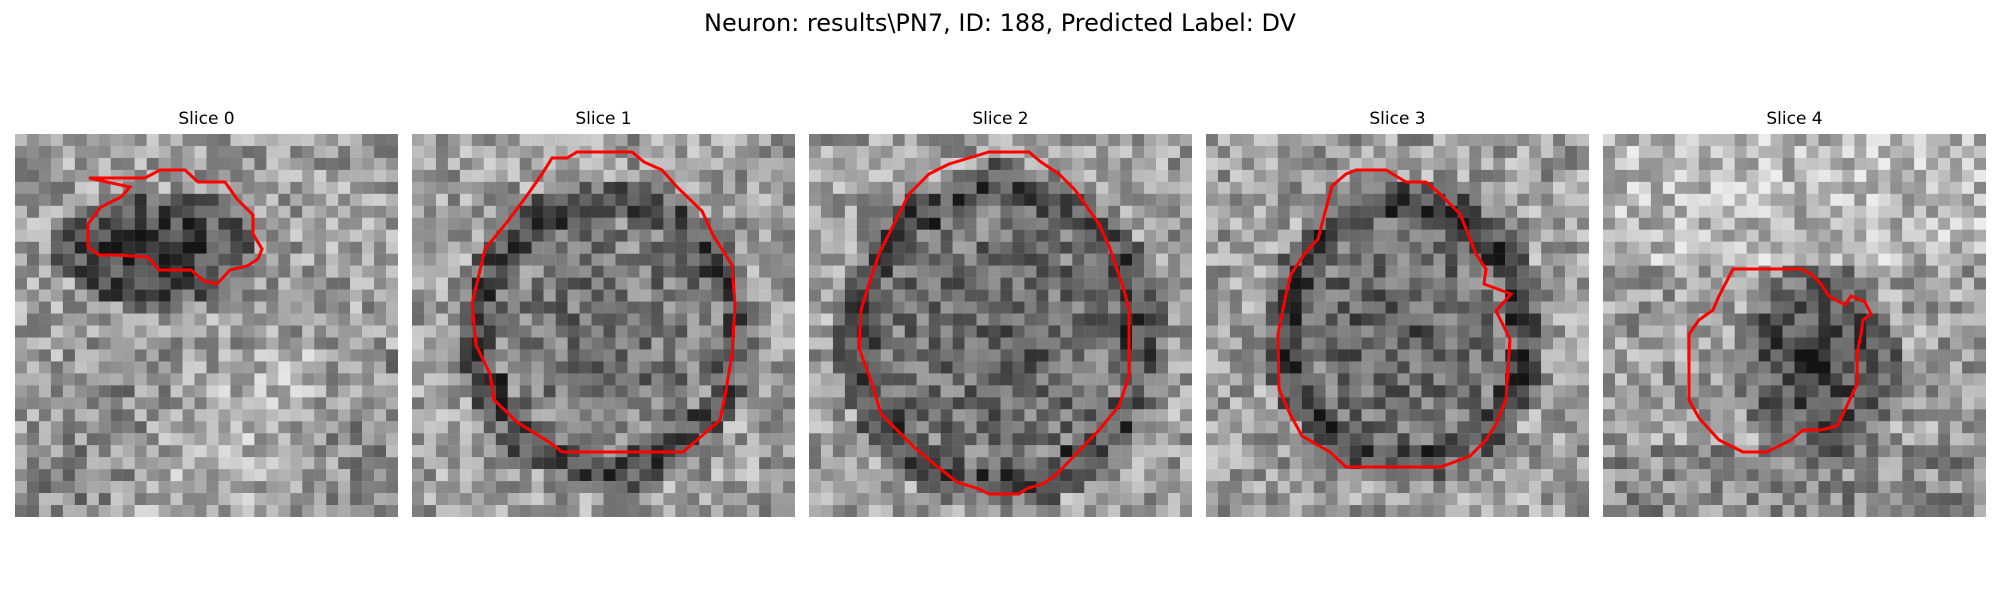  I want to click on slice-panel-2: Slice 2, so click(1000, 314).